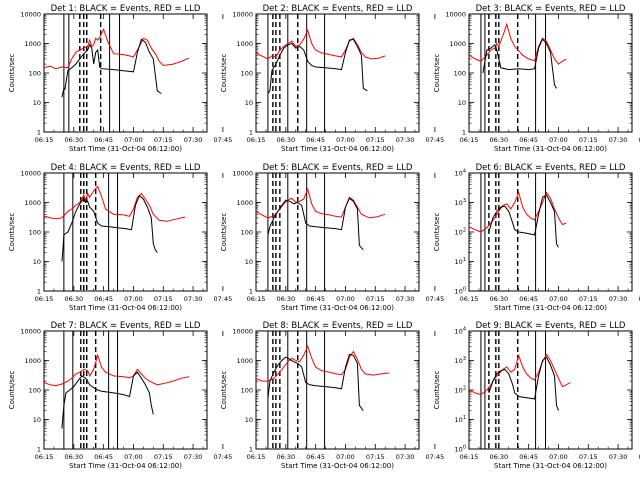  I want to click on panel-title: Det 5: BLACK = Events, RED = LLD, so click(338, 168).